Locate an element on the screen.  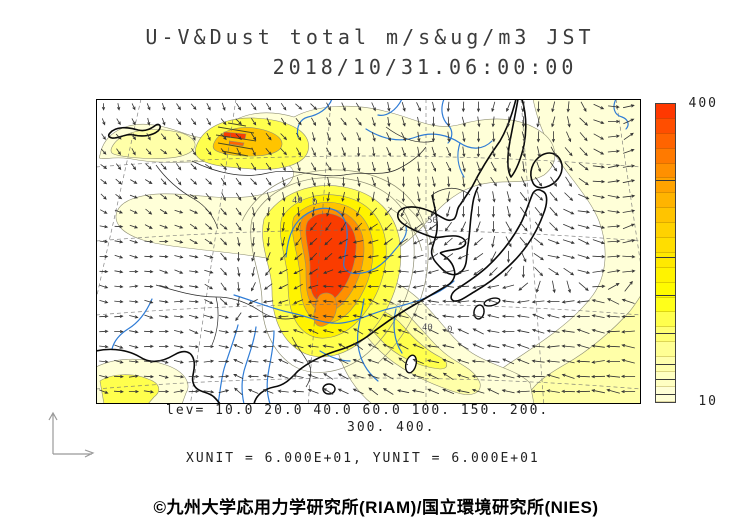
colorbar is located at coordinates (665, 253).